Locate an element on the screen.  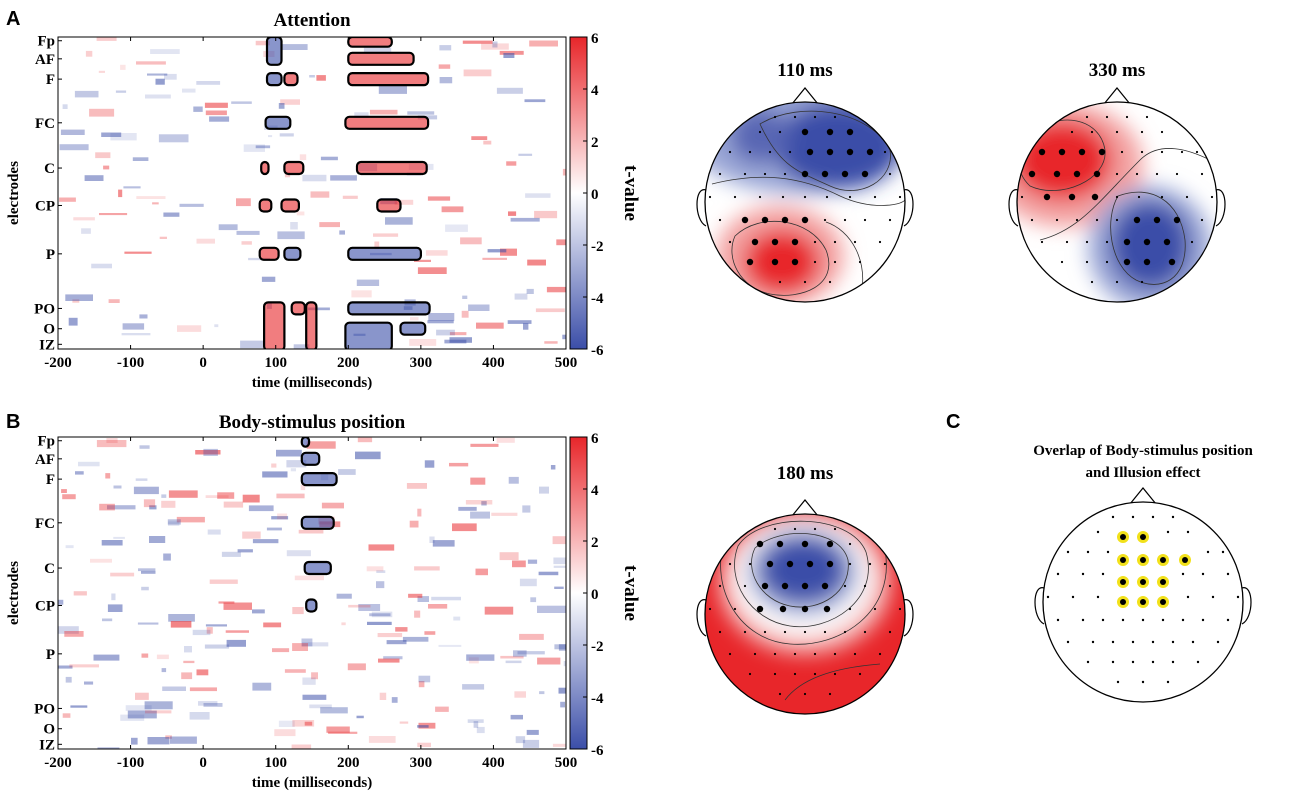
colorbar-tick-label: 6 is located at coordinates (595, 39).